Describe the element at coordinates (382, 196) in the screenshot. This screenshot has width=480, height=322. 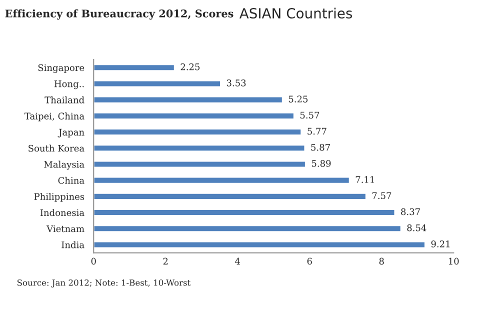
I see `data-label: 7.57` at that location.